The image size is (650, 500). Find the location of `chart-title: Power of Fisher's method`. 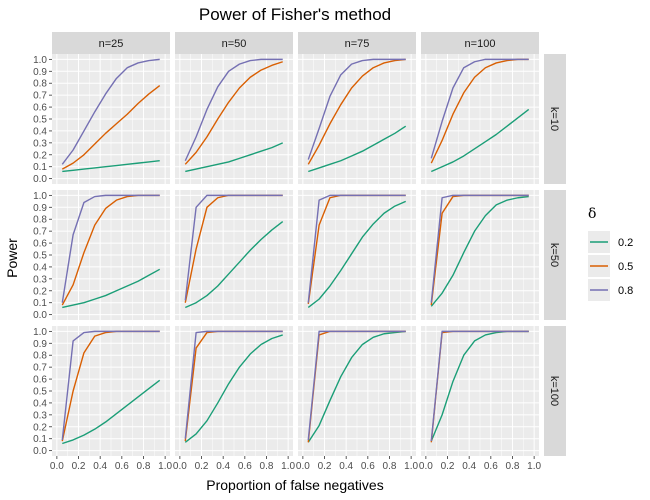

chart-title: Power of Fisher's method is located at coordinates (295, 14).